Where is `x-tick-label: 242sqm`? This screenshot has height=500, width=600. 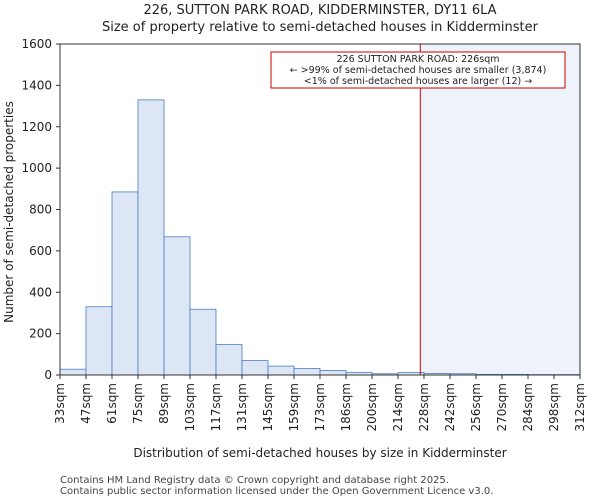
x-tick-label: 242sqm is located at coordinates (450, 407).